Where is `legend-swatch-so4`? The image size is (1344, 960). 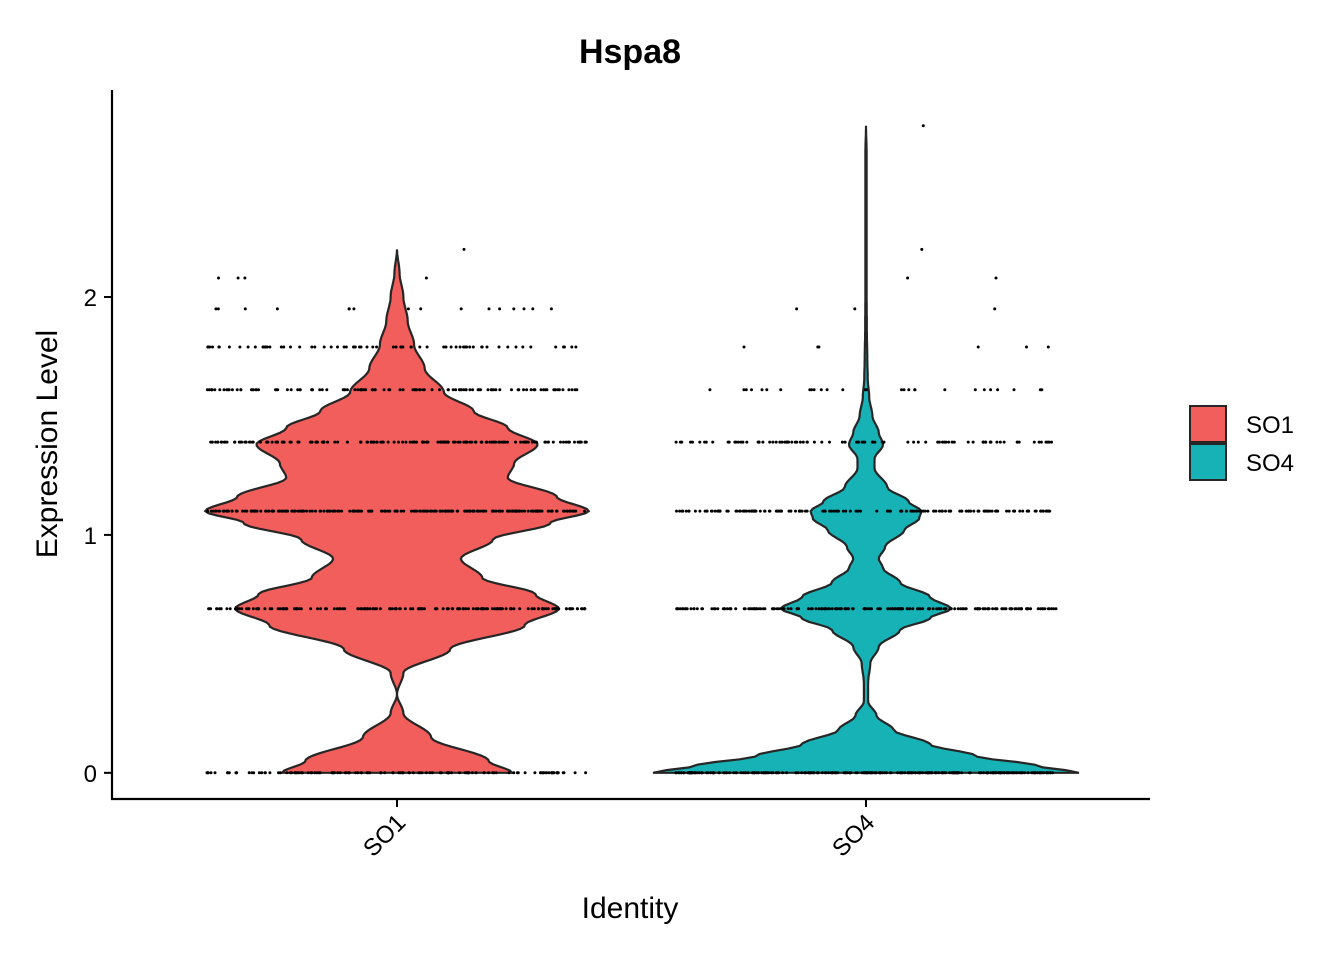 legend-swatch-so4 is located at coordinates (1208, 462).